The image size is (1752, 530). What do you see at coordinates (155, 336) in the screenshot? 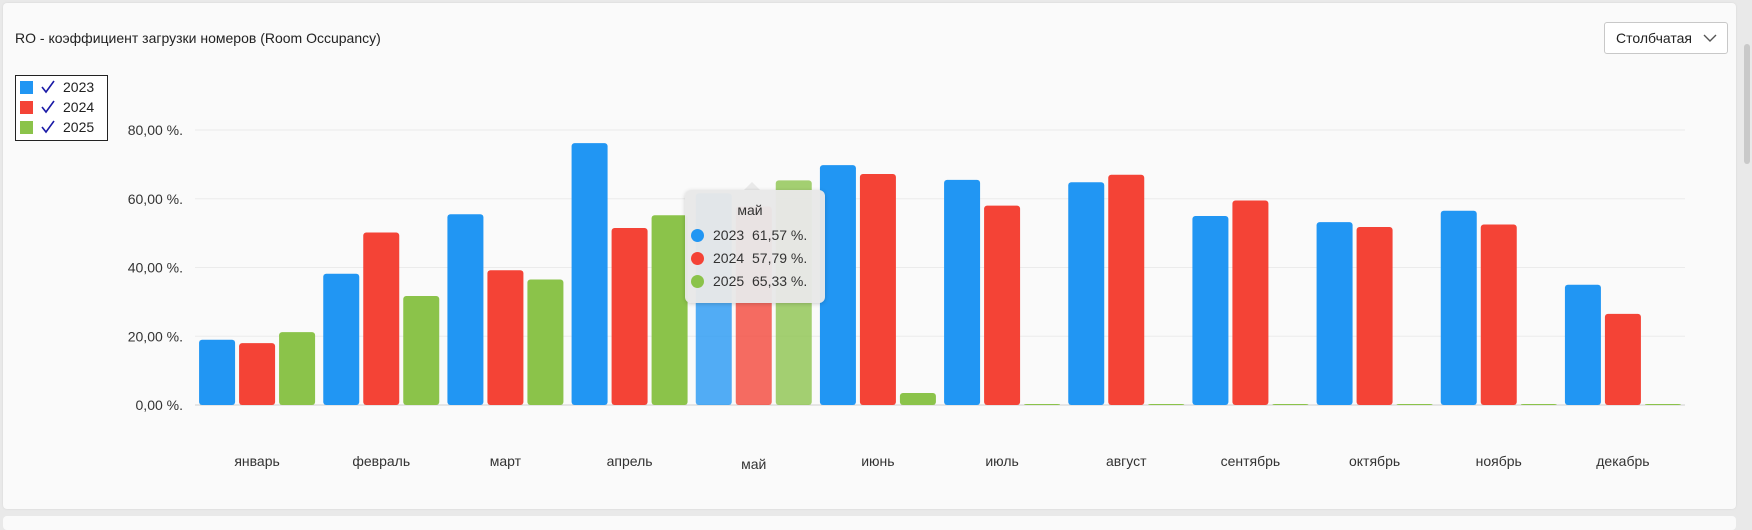
I see `y-tick-label: 20,00 %.` at bounding box center [155, 336].